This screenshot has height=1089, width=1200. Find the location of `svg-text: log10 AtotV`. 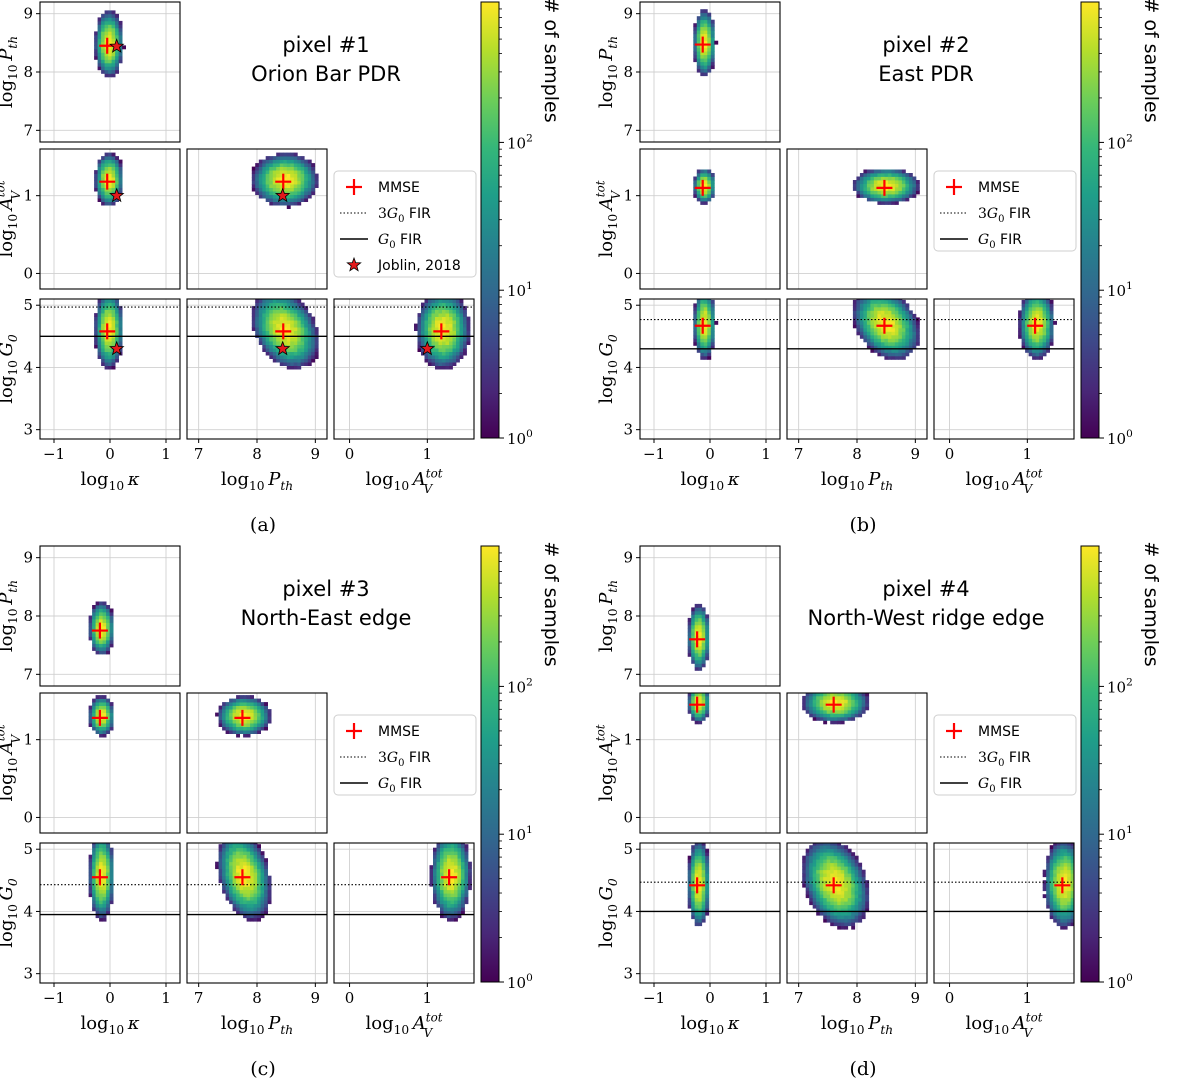

svg-text: log10 AtotV is located at coordinates (11, 218).